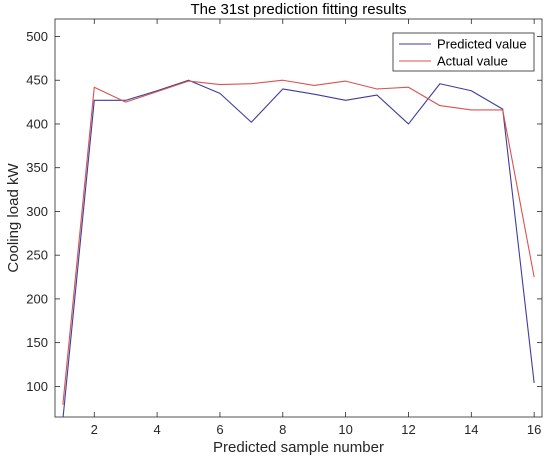 The width and height of the screenshot is (550, 461). Describe the element at coordinates (534, 429) in the screenshot. I see `x-tick-label: 16` at that location.